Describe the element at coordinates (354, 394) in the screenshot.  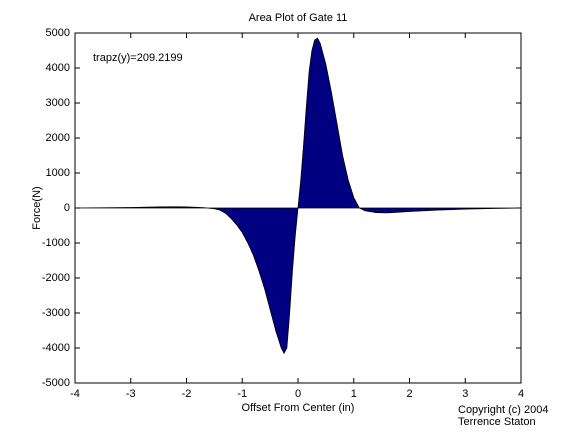
I see `x-tick-label: 1` at that location.